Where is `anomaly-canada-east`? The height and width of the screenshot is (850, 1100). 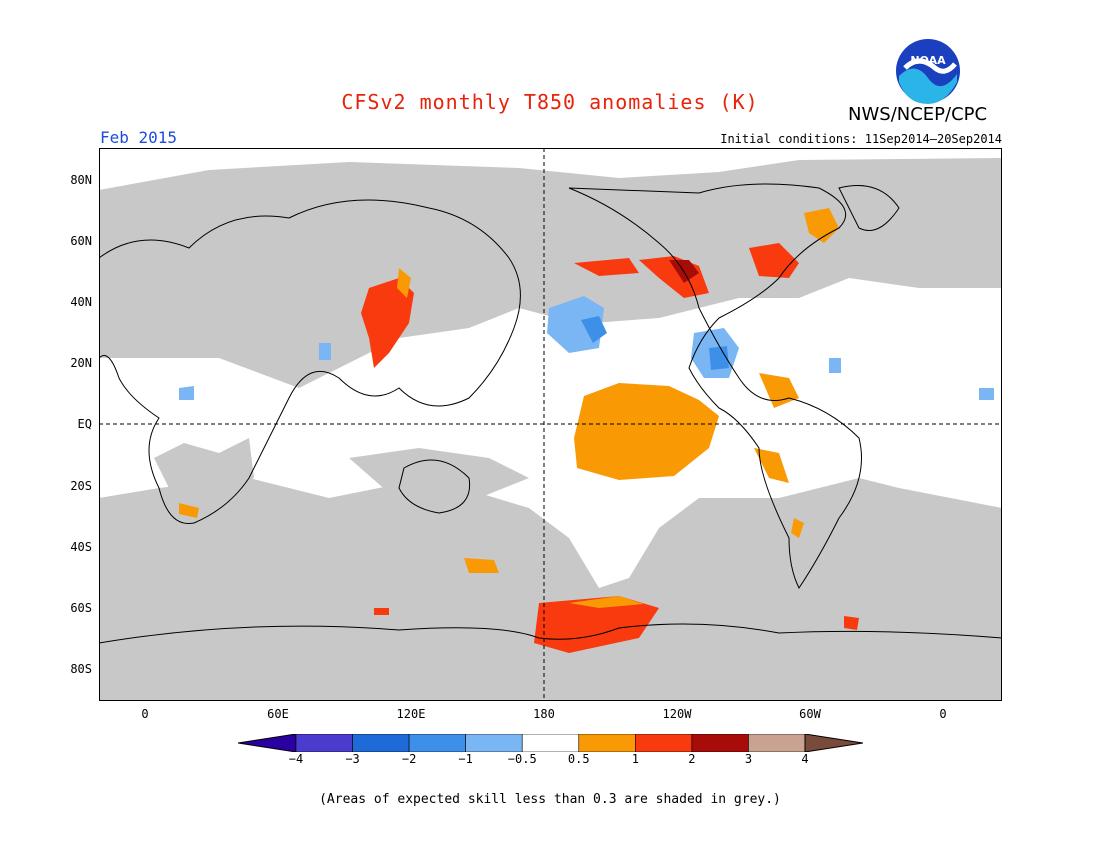
anomaly-canada-east is located at coordinates (774, 260).